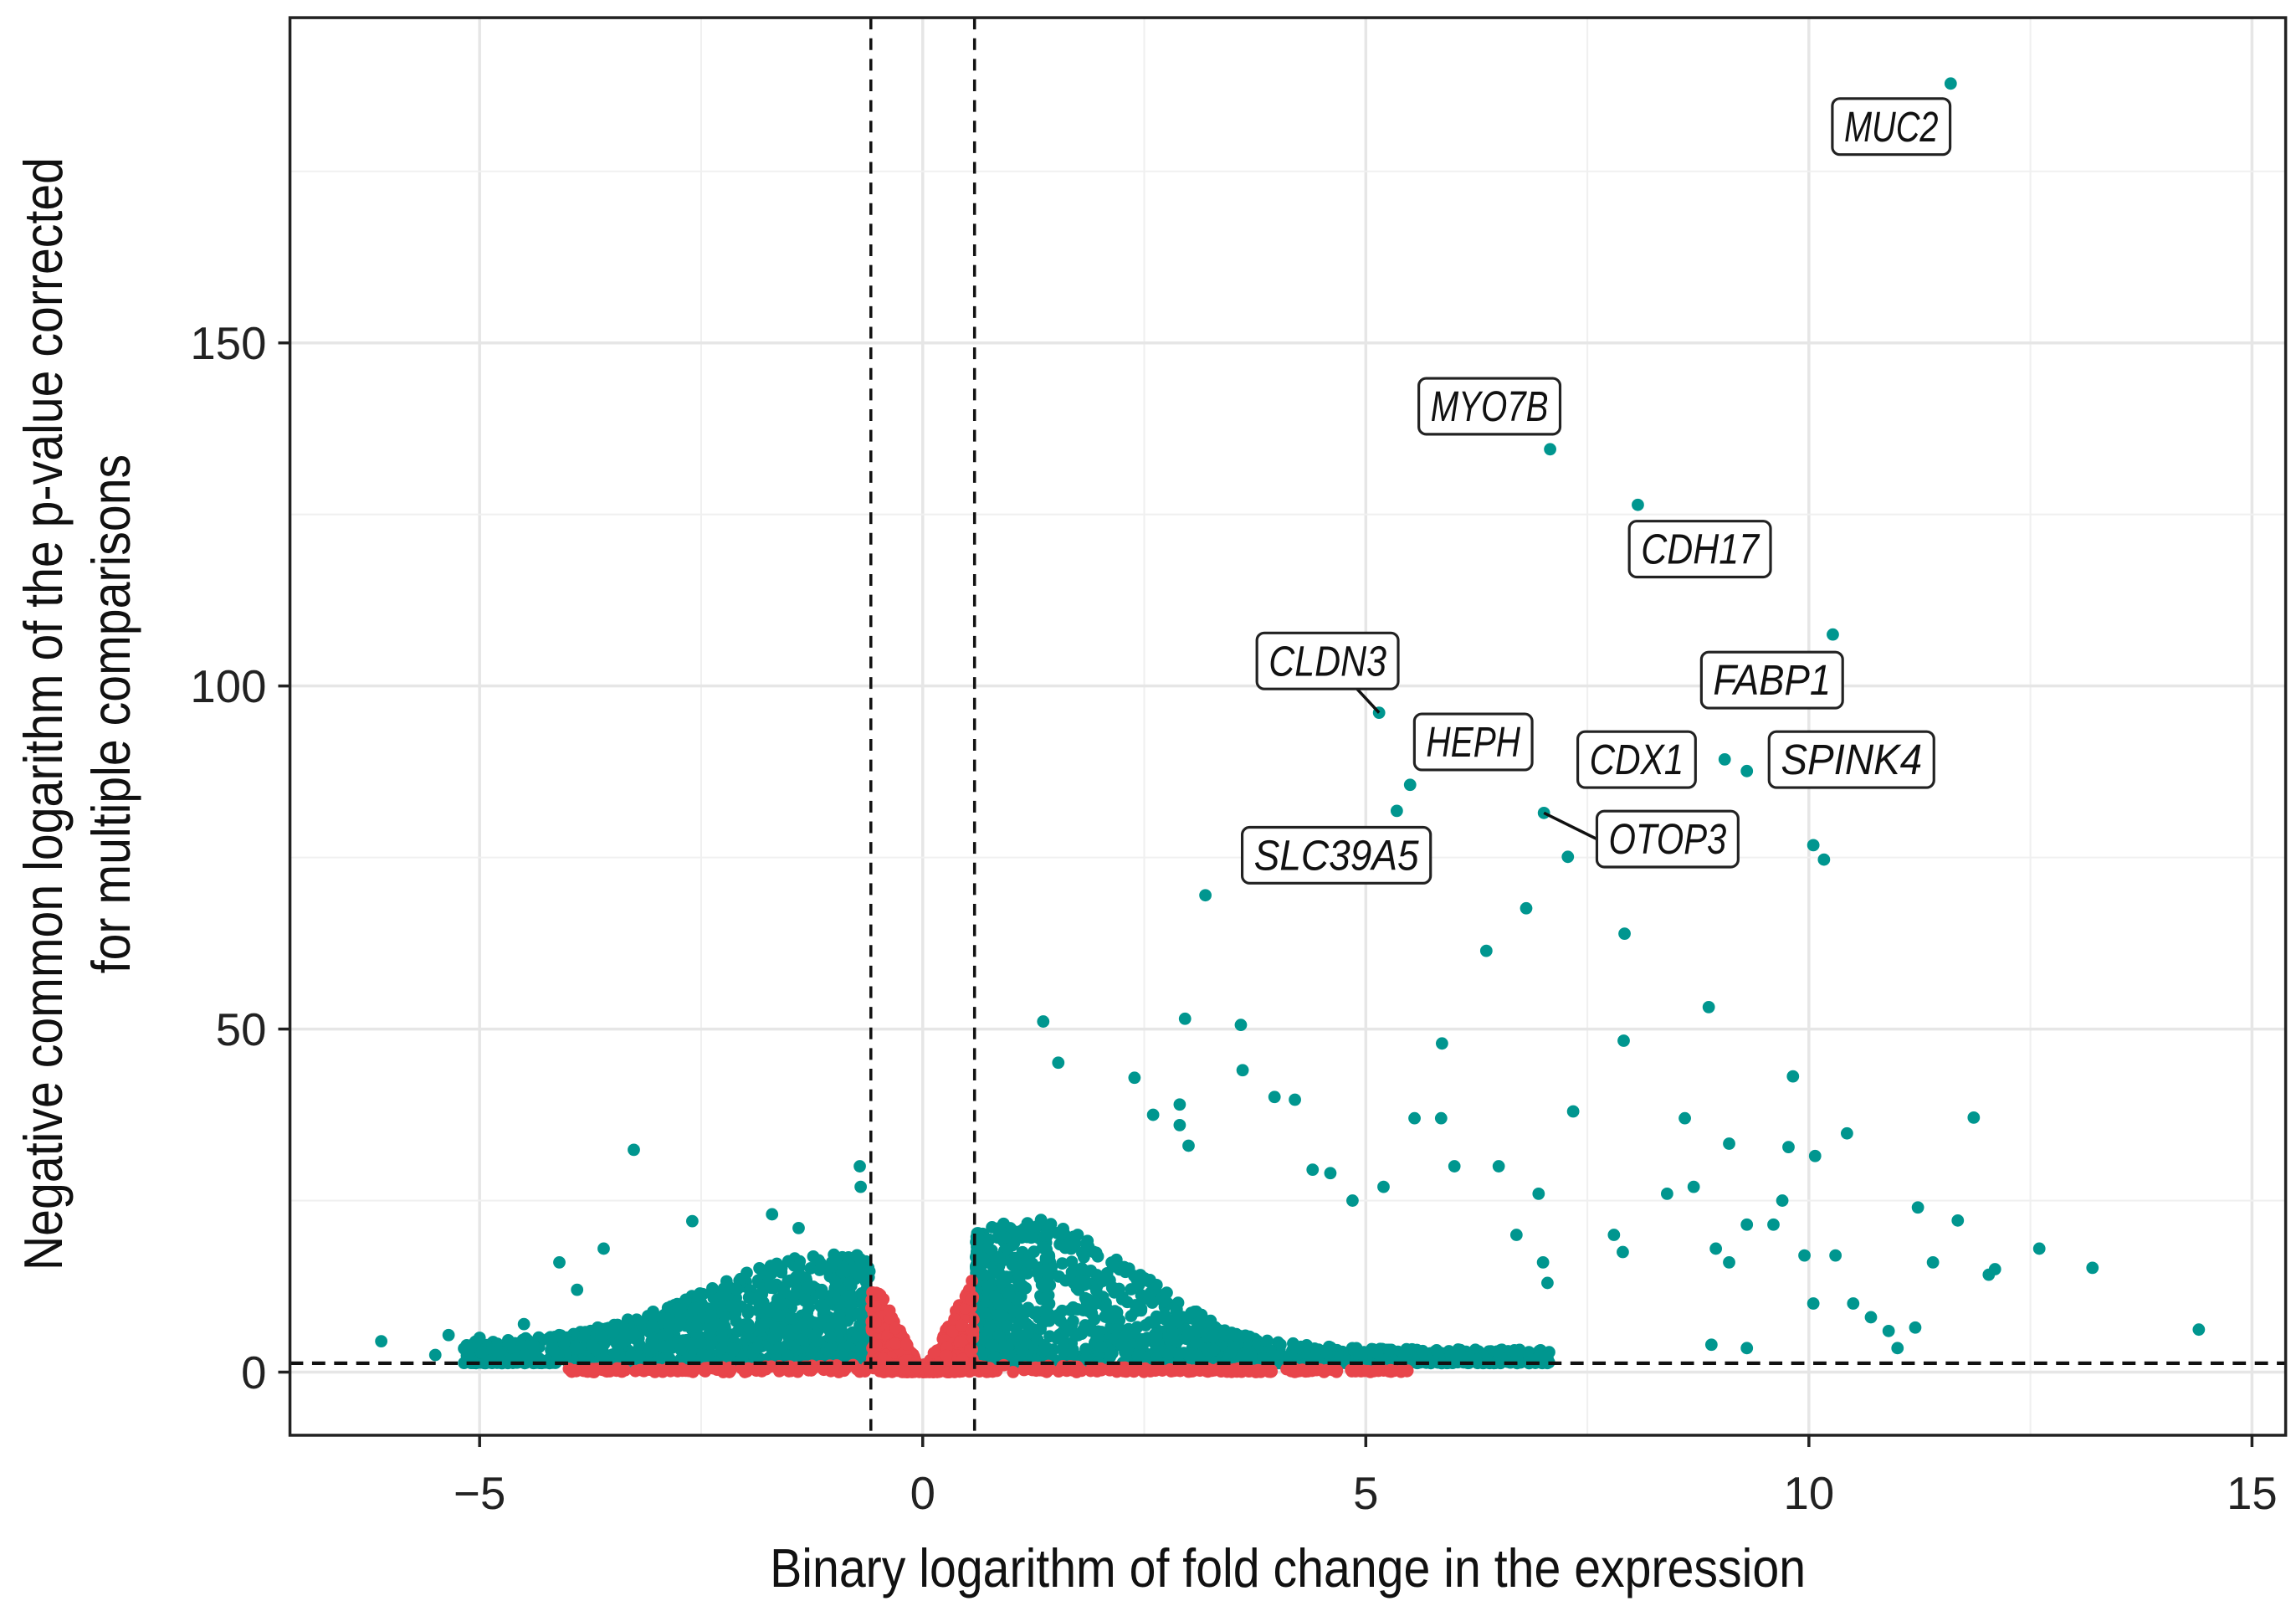  What do you see at coordinates (228, 686) in the screenshot?
I see `y-tick-label: 100` at bounding box center [228, 686].